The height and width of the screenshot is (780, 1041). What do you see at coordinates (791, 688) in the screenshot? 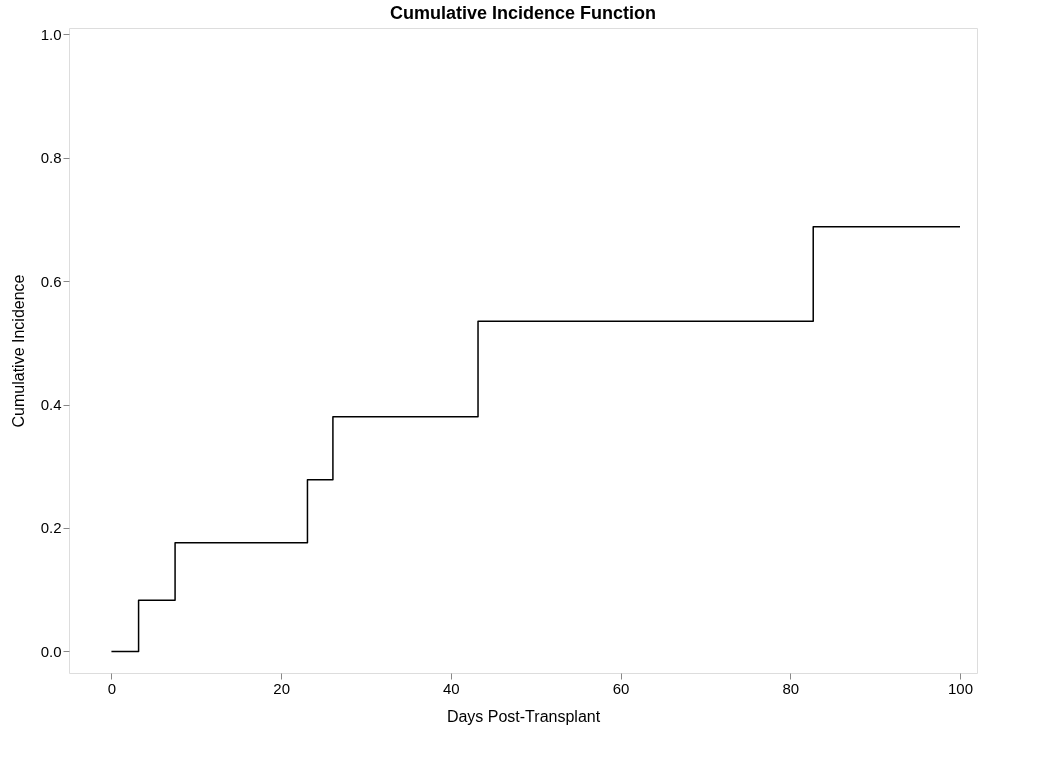
I see `x-tick-label: 80` at bounding box center [791, 688].